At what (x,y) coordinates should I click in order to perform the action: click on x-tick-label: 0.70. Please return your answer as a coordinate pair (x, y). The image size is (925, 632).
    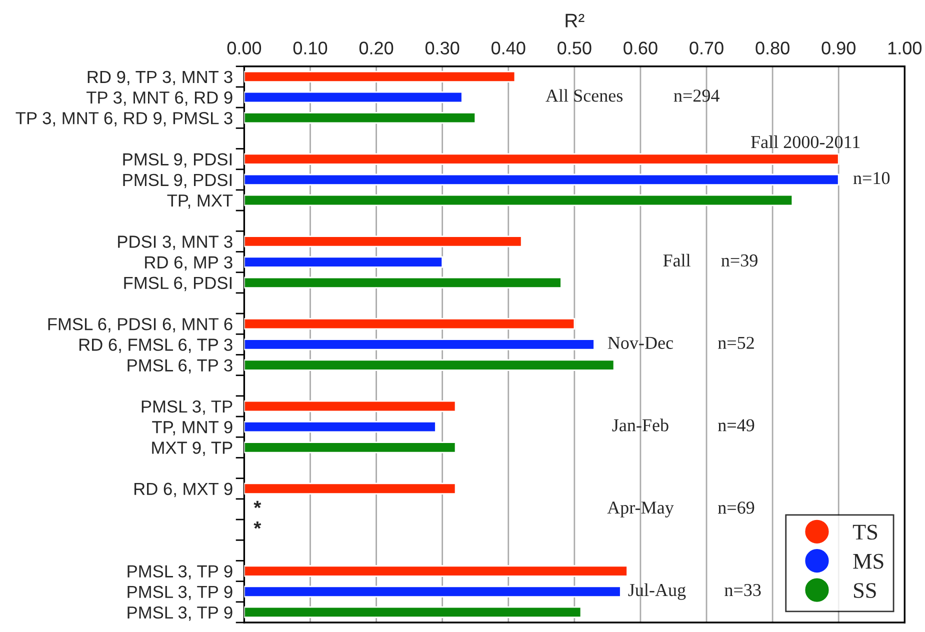
    Looking at the image, I should click on (707, 48).